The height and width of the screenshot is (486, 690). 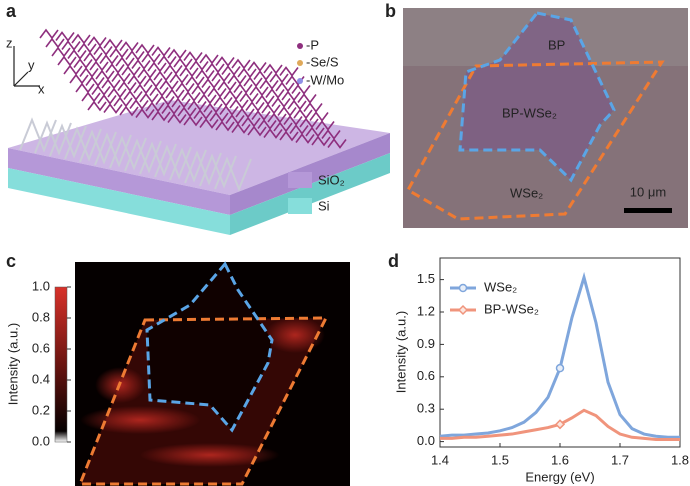 I want to click on region-label: BP, so click(x=556, y=44).